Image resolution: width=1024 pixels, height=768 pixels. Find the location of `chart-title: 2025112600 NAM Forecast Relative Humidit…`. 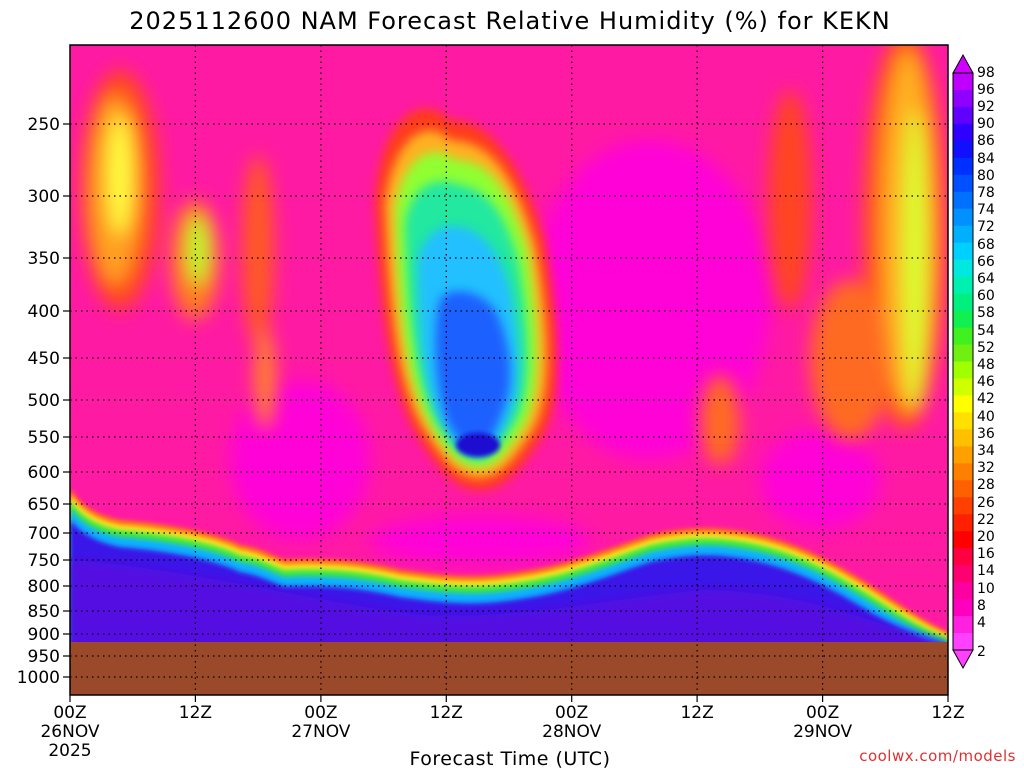

chart-title: 2025112600 NAM Forecast Relative Humidit… is located at coordinates (509, 21).